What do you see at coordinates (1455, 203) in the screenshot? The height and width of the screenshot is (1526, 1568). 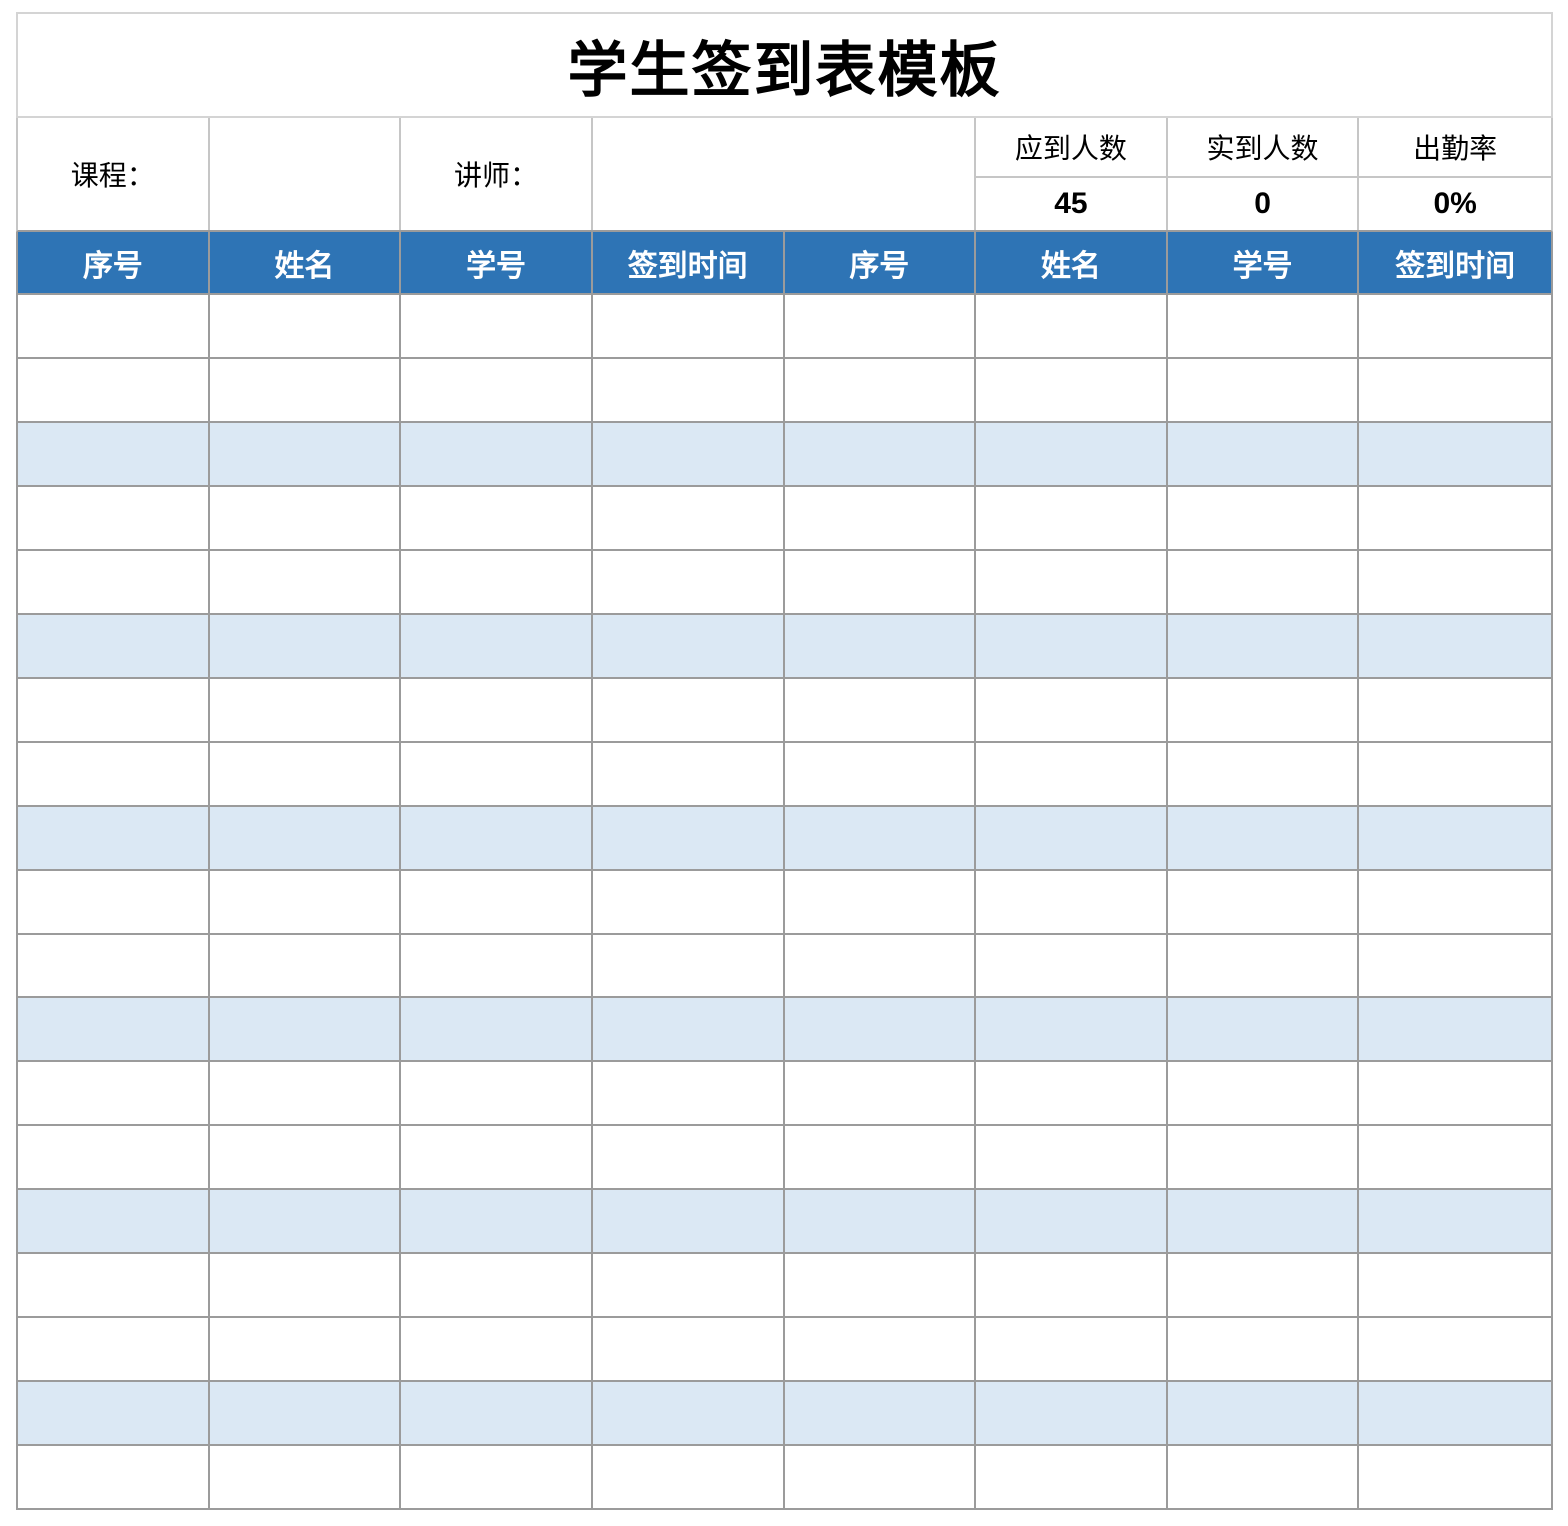 I see `attendance-rate-value: 0%` at bounding box center [1455, 203].